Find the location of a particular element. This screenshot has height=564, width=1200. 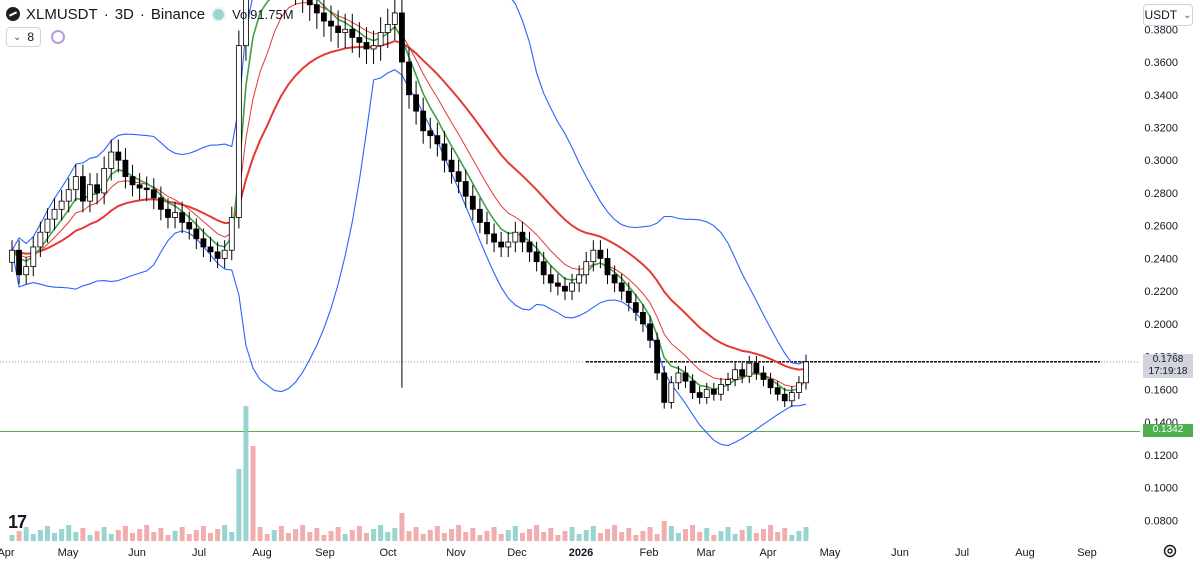

timeframe: 3D is located at coordinates (124, 14).